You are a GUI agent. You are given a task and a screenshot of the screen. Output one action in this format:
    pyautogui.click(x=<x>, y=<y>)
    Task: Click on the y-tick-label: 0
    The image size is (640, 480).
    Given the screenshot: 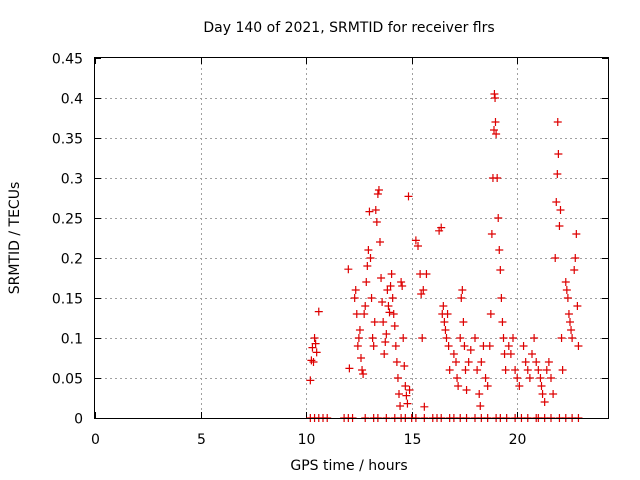 What is the action you would take?
    pyautogui.click(x=78, y=420)
    